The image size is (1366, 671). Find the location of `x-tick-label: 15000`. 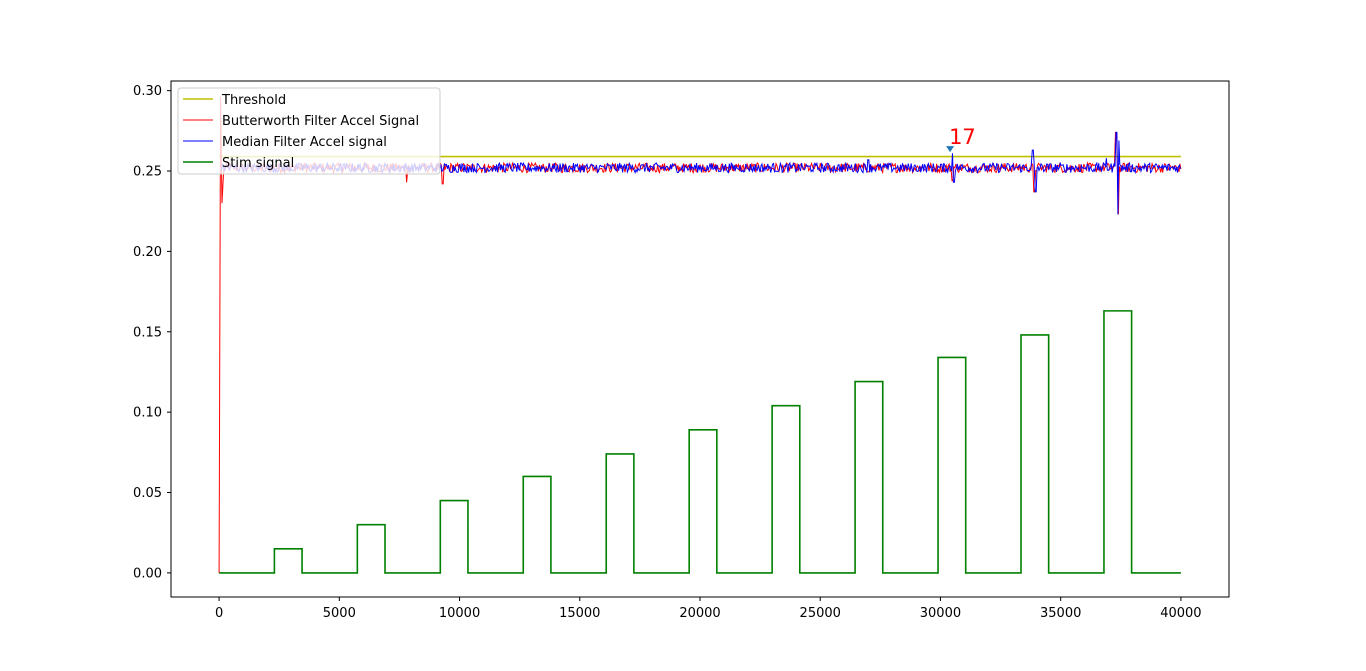

x-tick-label: 15000 is located at coordinates (579, 613).